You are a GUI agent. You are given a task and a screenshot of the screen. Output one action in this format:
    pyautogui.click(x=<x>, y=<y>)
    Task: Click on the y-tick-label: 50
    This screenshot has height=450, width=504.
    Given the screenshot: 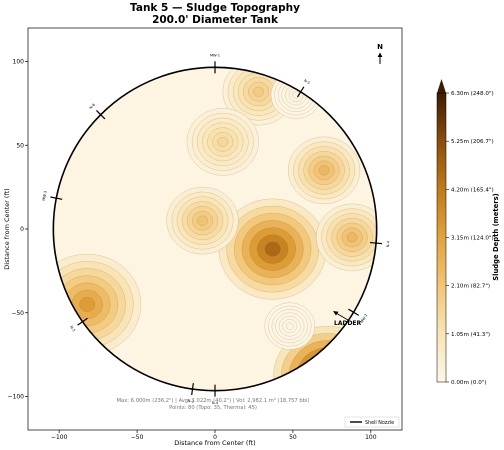 What is the action you would take?
    pyautogui.click(x=20, y=145)
    